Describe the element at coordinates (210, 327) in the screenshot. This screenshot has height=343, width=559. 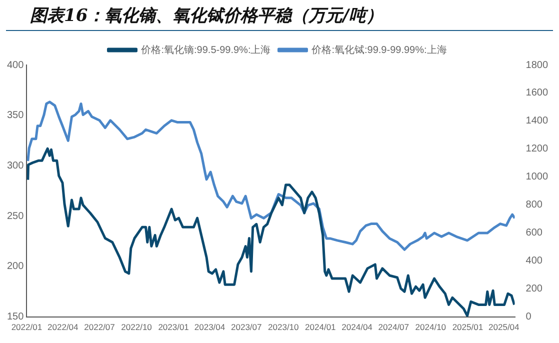
I see `x-tick-label: 2023/04` at that location.